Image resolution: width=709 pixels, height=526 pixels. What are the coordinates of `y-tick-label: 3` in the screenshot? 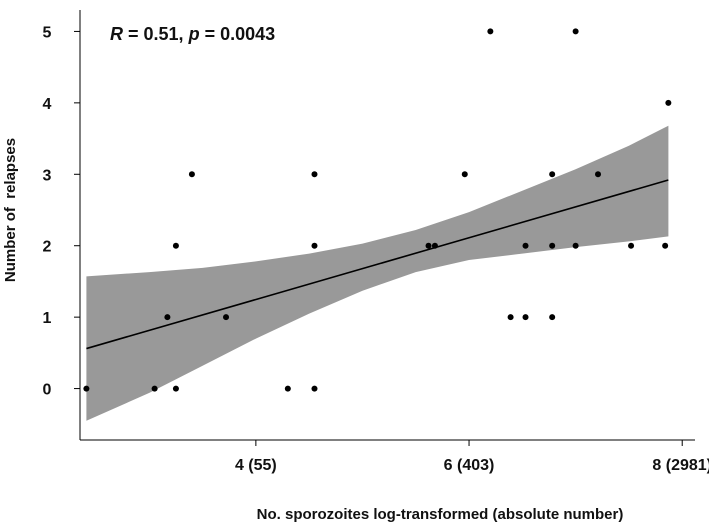 It's located at (47, 175).